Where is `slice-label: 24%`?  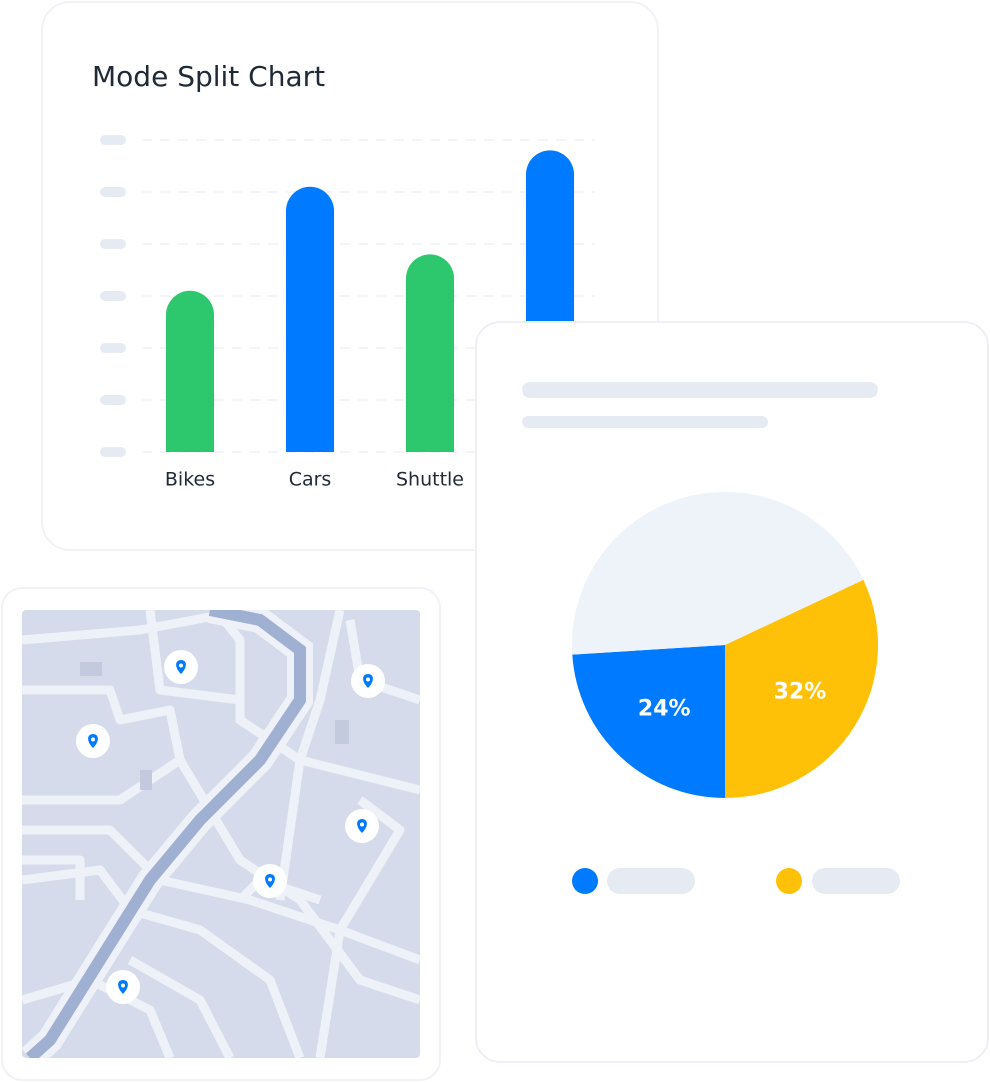
slice-label: 24% is located at coordinates (664, 709).